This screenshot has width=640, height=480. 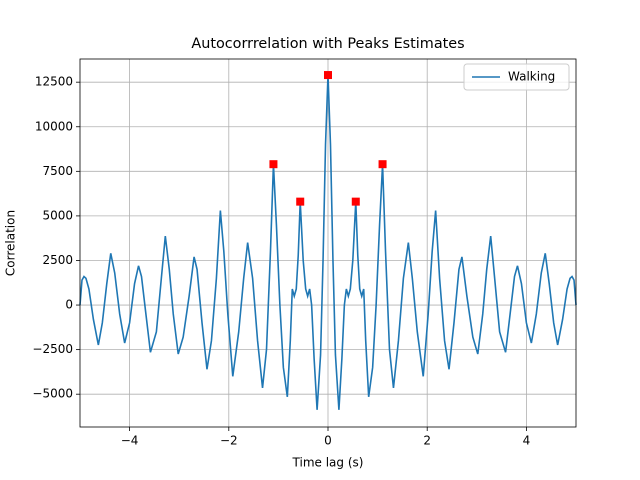 What do you see at coordinates (57, 215) in the screenshot?
I see `y-tick-label: 5000` at bounding box center [57, 215].